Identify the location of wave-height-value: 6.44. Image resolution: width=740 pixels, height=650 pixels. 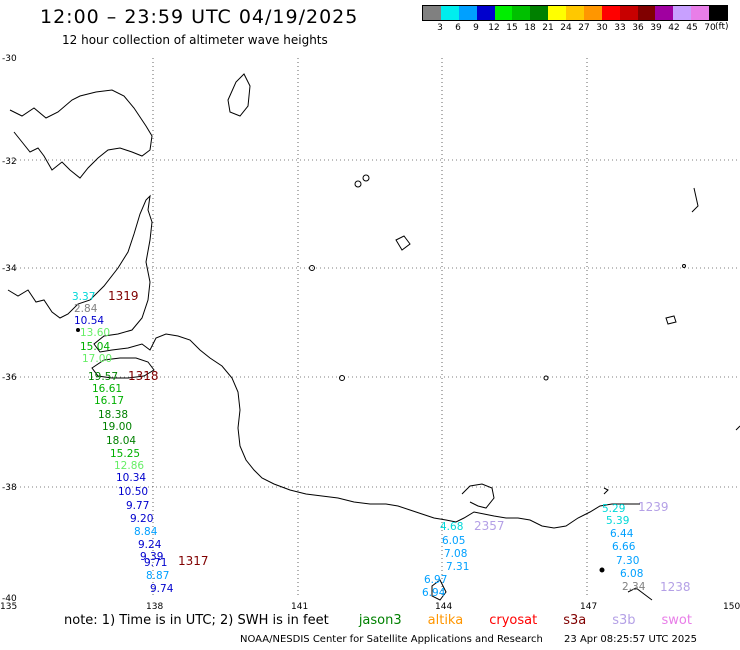
(622, 534).